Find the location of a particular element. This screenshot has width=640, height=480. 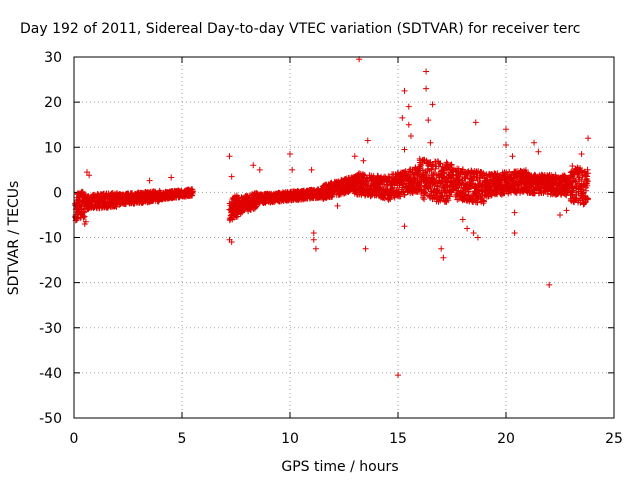

y-tick-label: 0 is located at coordinates (57, 193).